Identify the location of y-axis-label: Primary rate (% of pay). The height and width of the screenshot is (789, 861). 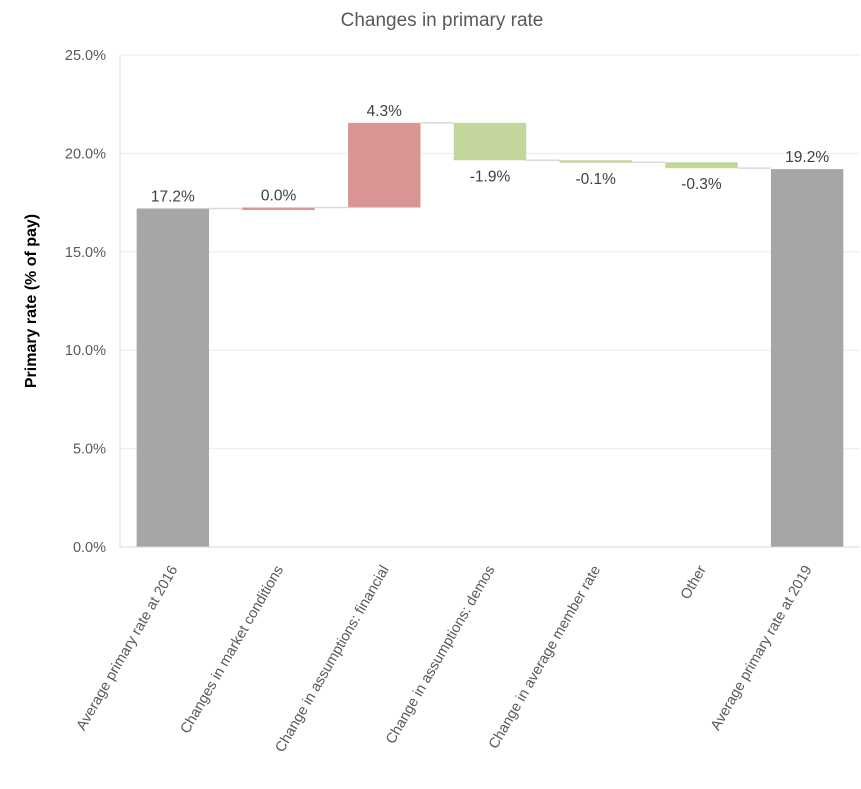
(31, 301).